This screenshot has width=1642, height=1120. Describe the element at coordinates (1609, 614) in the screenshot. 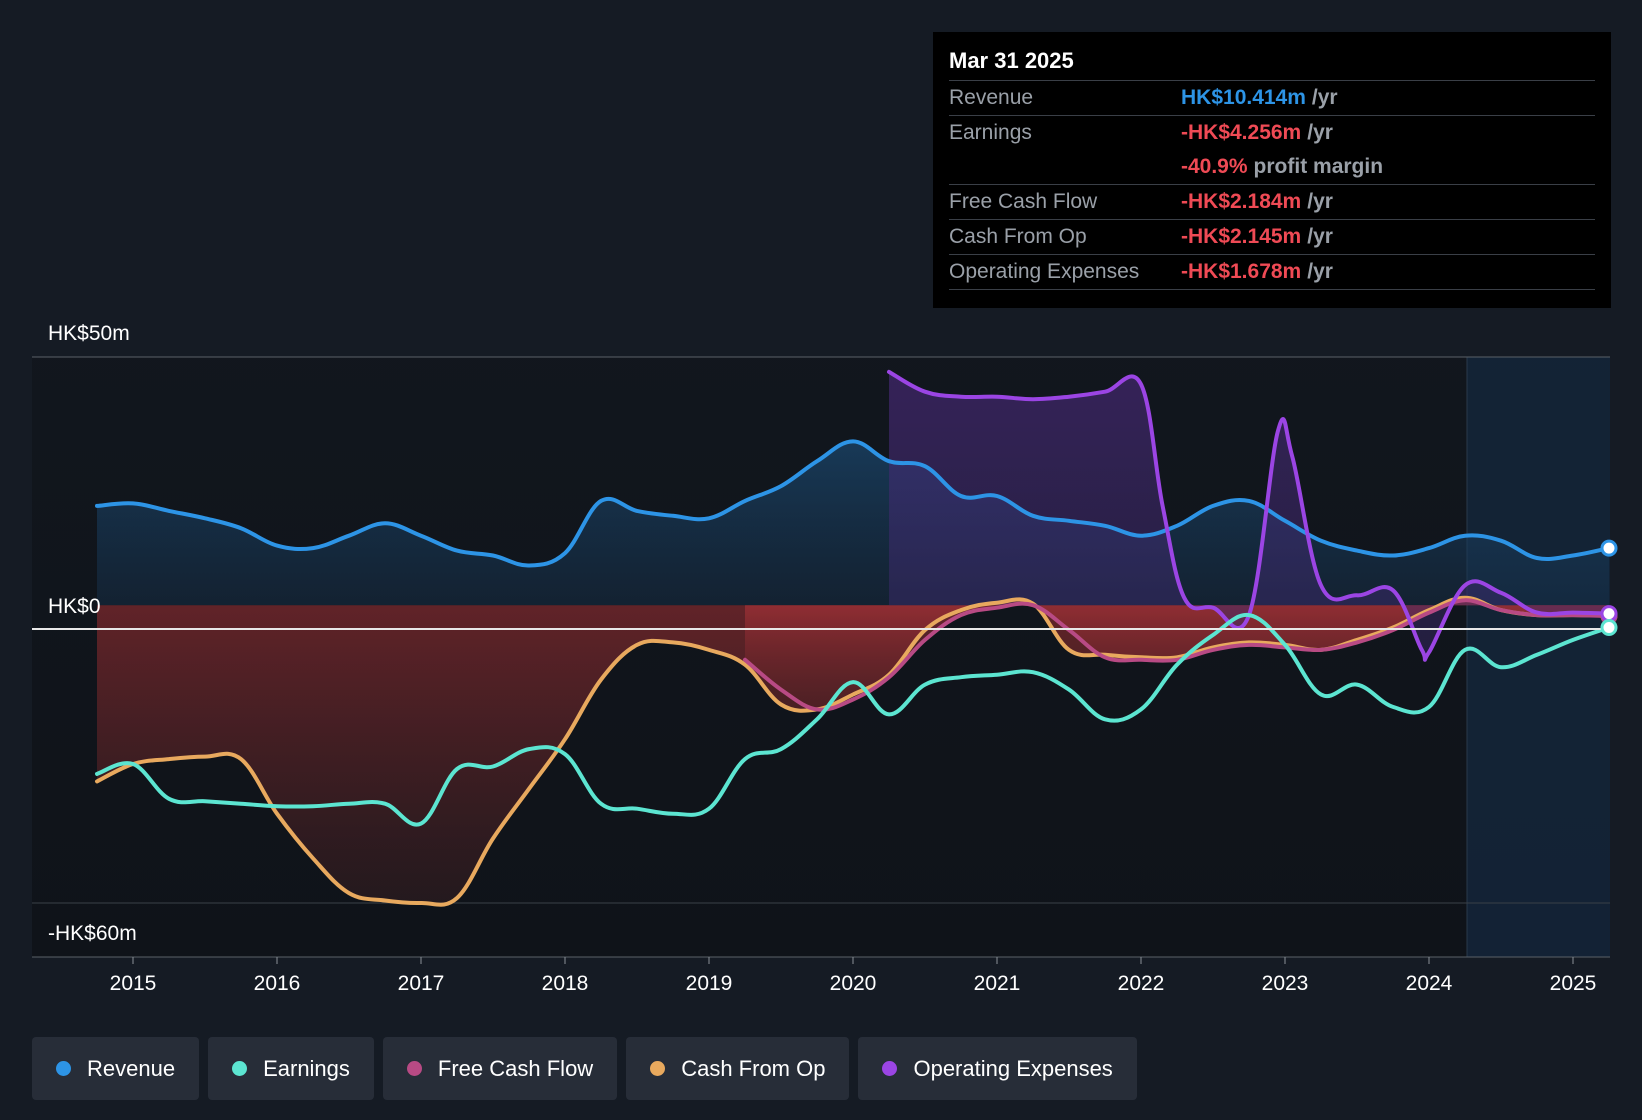

I see `operating-expenses-endpoint` at that location.